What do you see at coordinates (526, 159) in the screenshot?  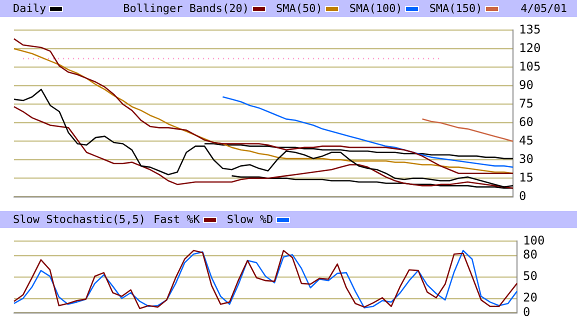 I see `y-tick-label: 30` at bounding box center [526, 159].